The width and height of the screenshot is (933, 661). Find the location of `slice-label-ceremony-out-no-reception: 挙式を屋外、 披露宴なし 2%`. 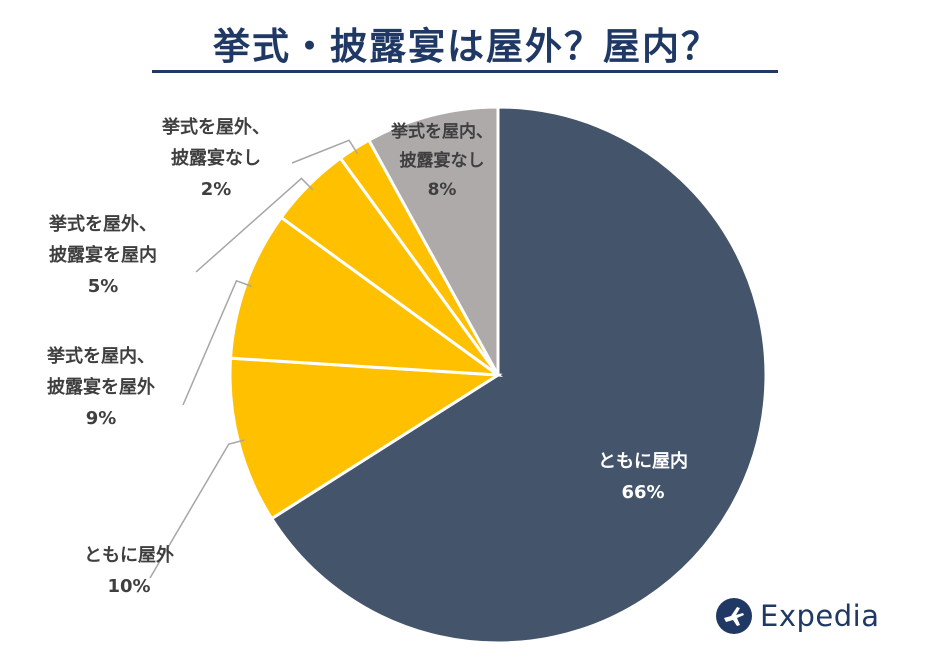

slice-label-ceremony-out-no-reception: 挙式を屋外、 披露宴なし 2% is located at coordinates (216, 158).